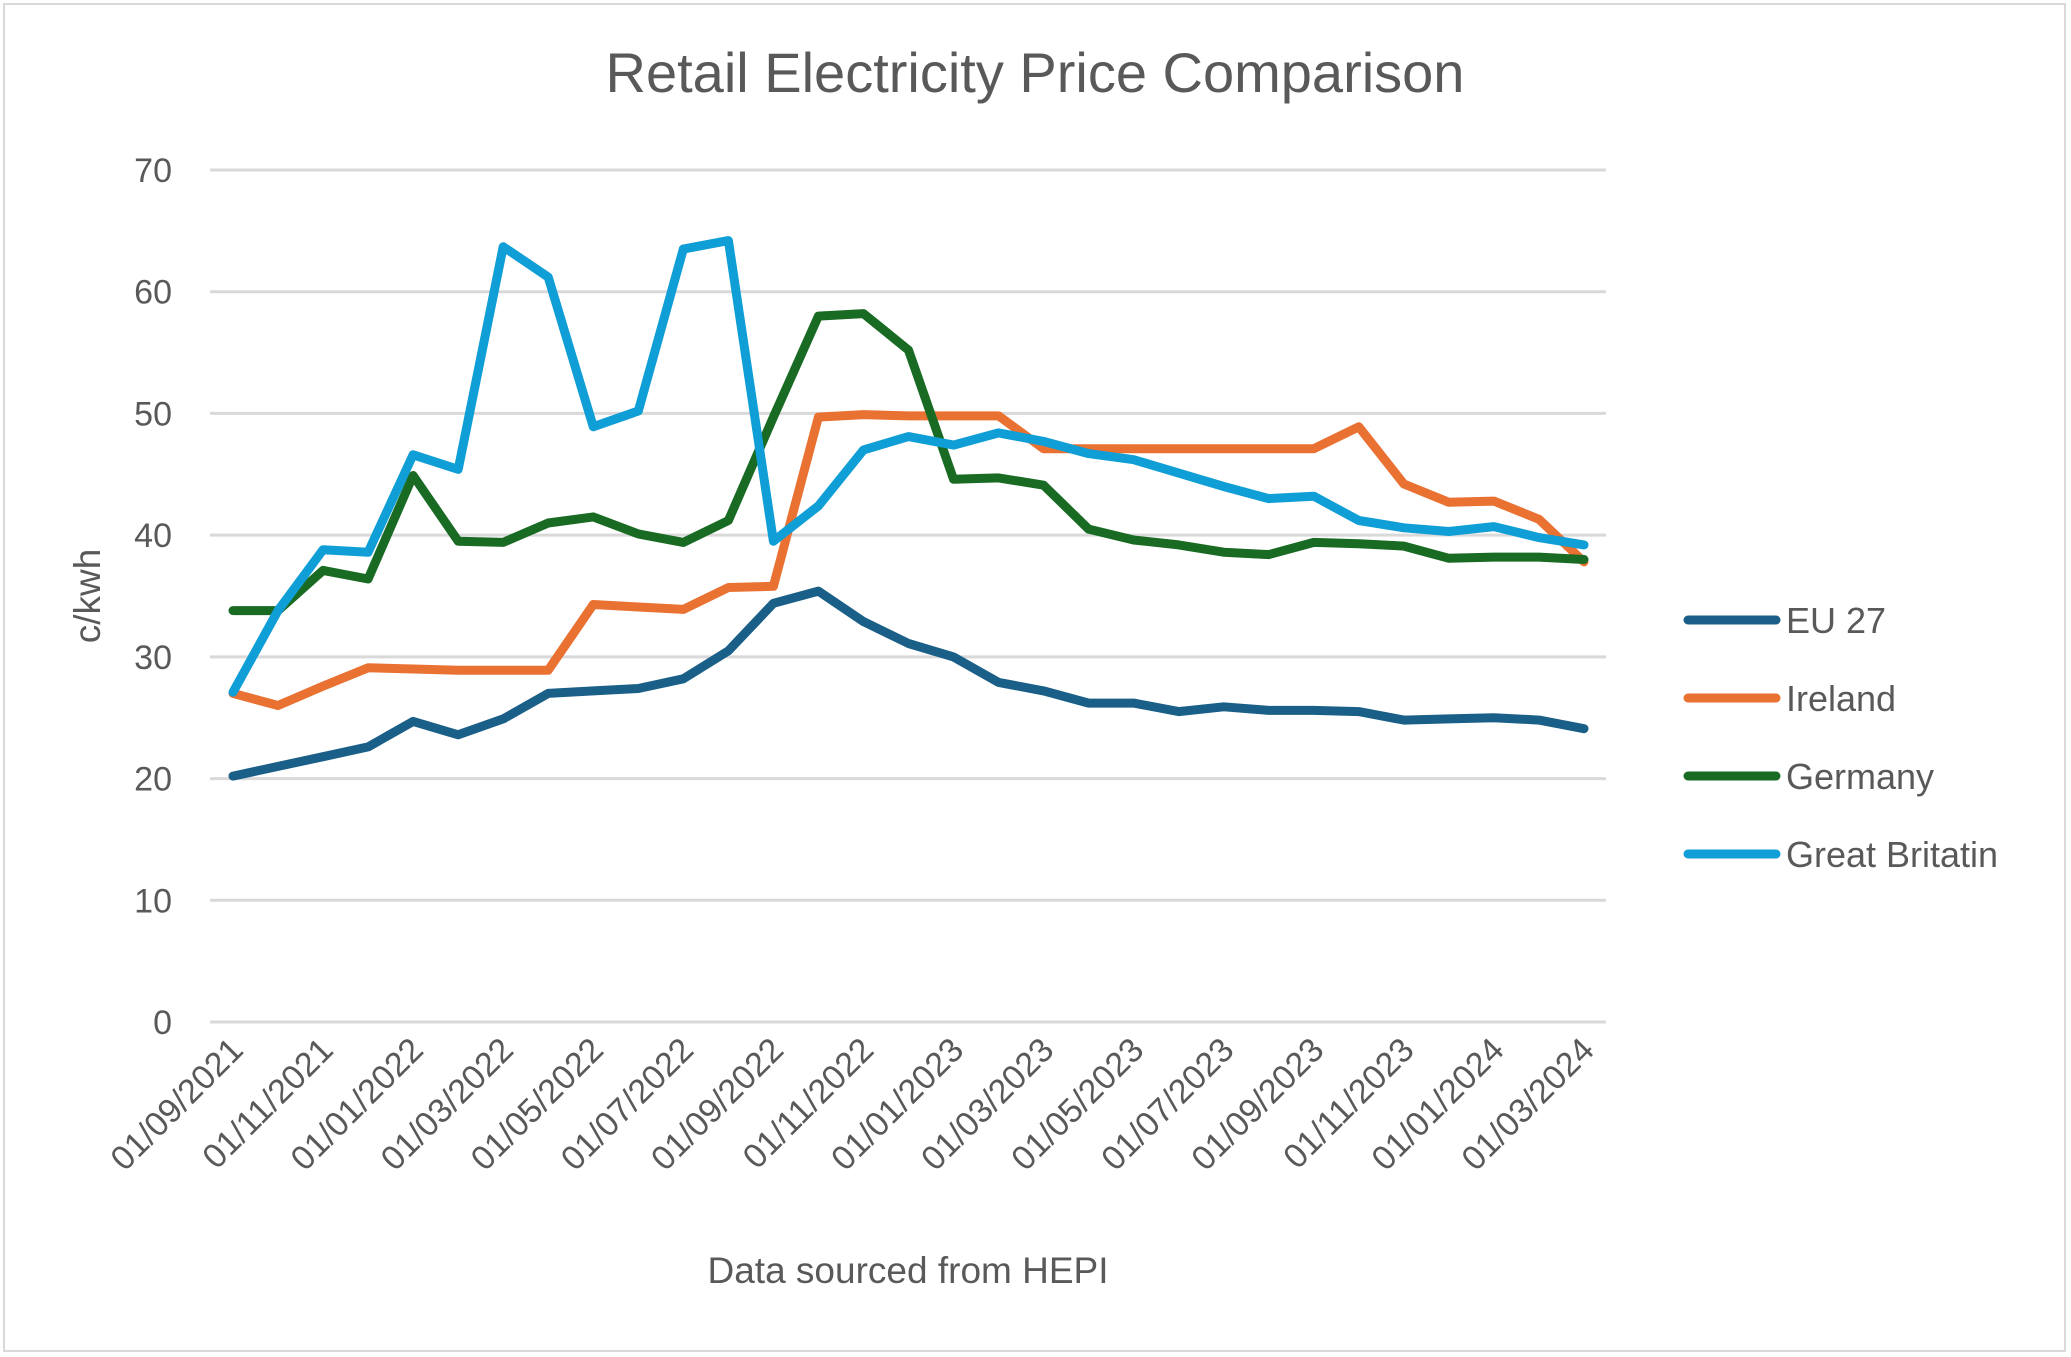  Describe the element at coordinates (1860, 776) in the screenshot. I see `legend-label: Germany` at that location.